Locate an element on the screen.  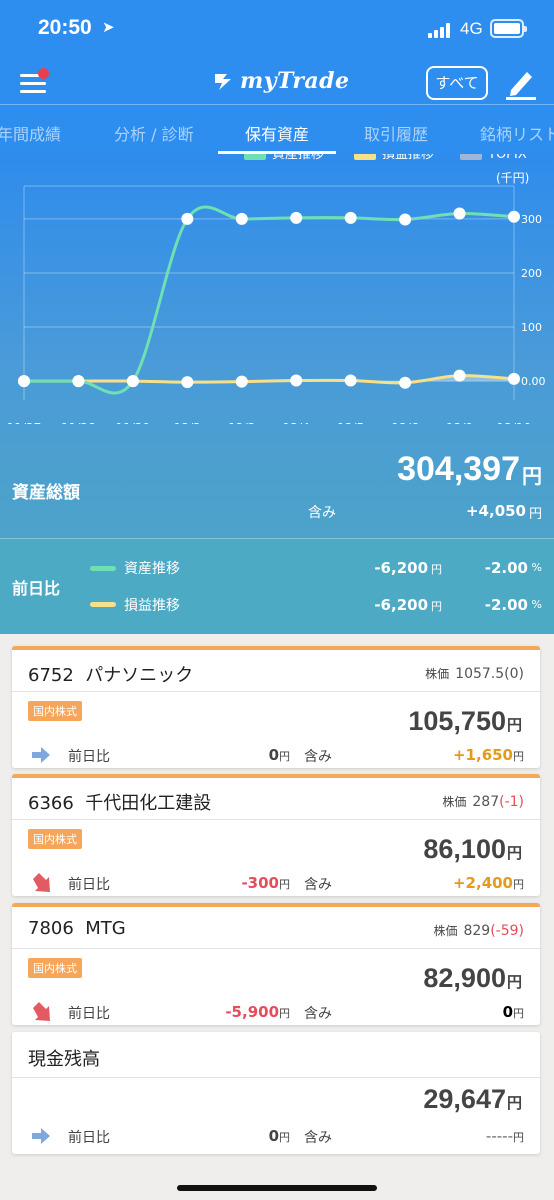
profit-change-pct: -2.00 is located at coordinates (506, 605).